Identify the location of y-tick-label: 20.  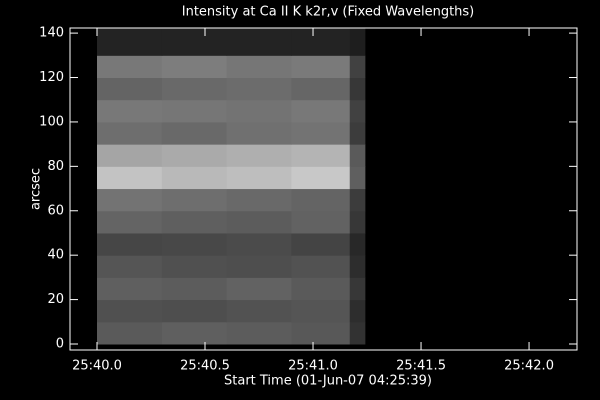
(55, 299).